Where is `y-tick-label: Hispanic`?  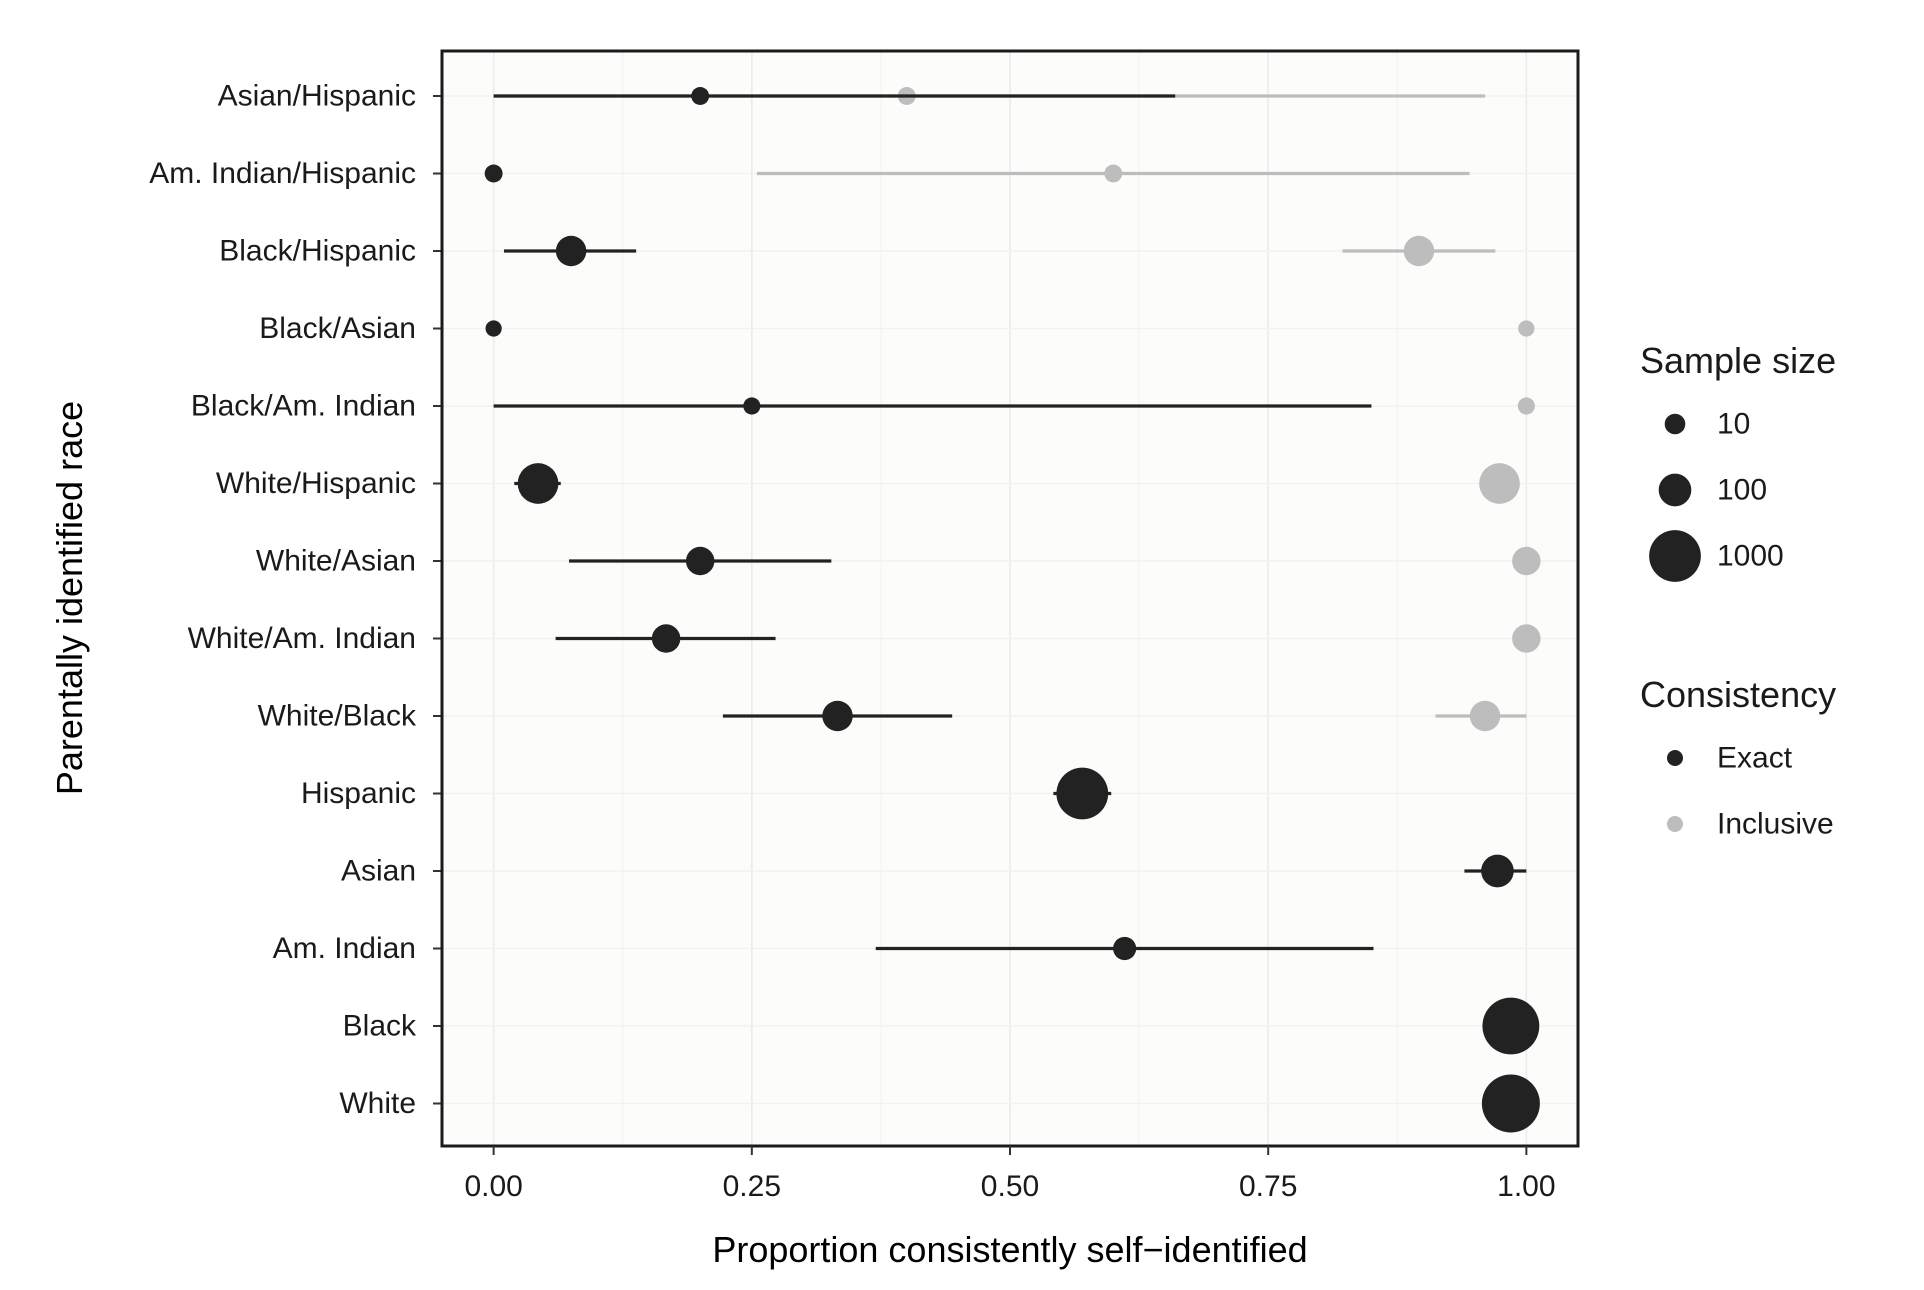 y-tick-label: Hispanic is located at coordinates (358, 793).